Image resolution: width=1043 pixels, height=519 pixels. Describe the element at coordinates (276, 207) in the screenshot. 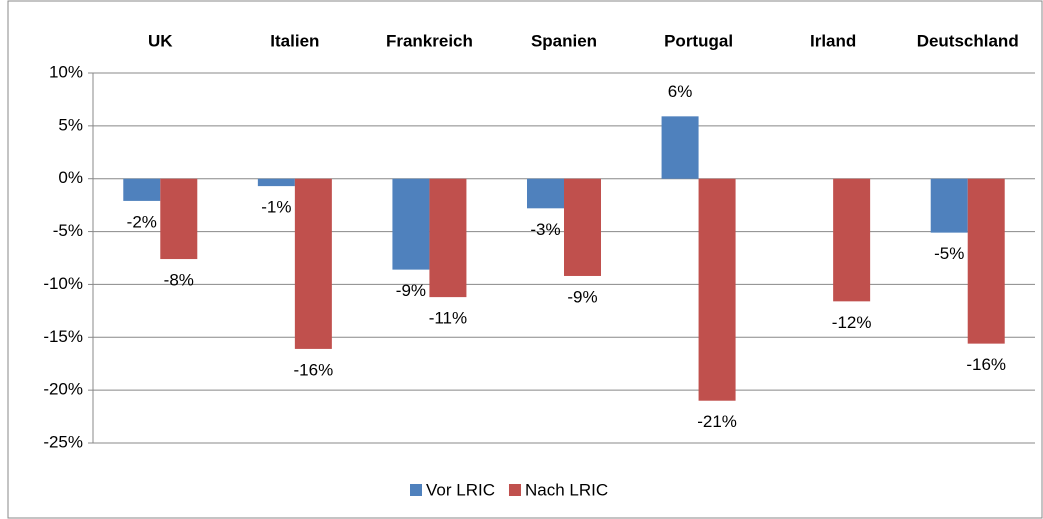

I see `data-label: -1%` at that location.